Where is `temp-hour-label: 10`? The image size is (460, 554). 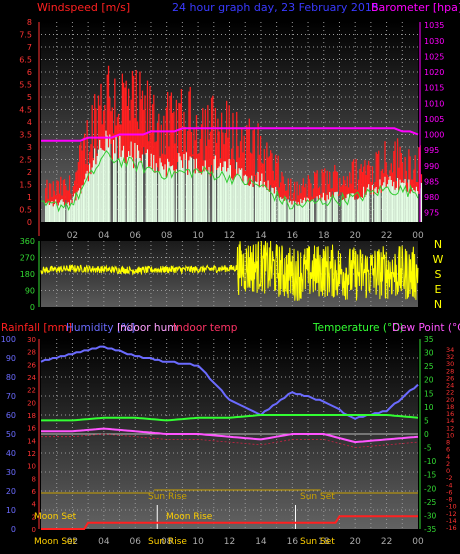
temp-hour-label: 10 is located at coordinates (198, 542).